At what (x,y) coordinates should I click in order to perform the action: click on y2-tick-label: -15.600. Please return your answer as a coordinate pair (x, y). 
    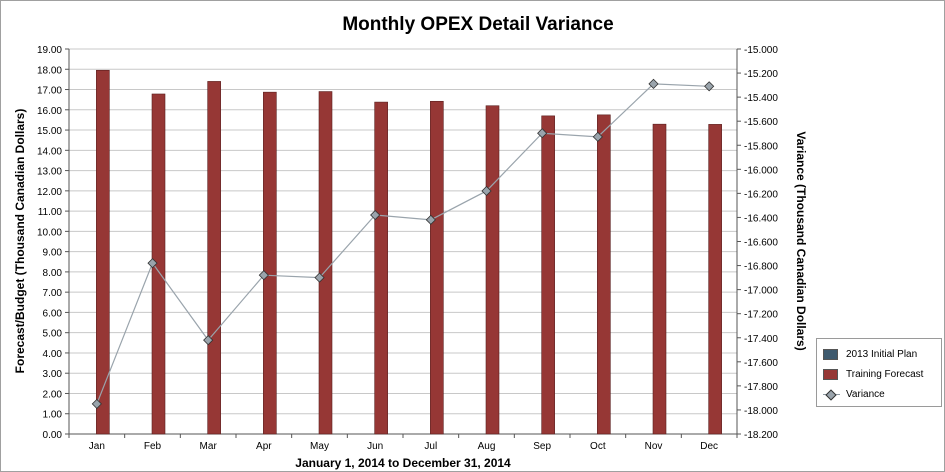
    Looking at the image, I should click on (761, 122).